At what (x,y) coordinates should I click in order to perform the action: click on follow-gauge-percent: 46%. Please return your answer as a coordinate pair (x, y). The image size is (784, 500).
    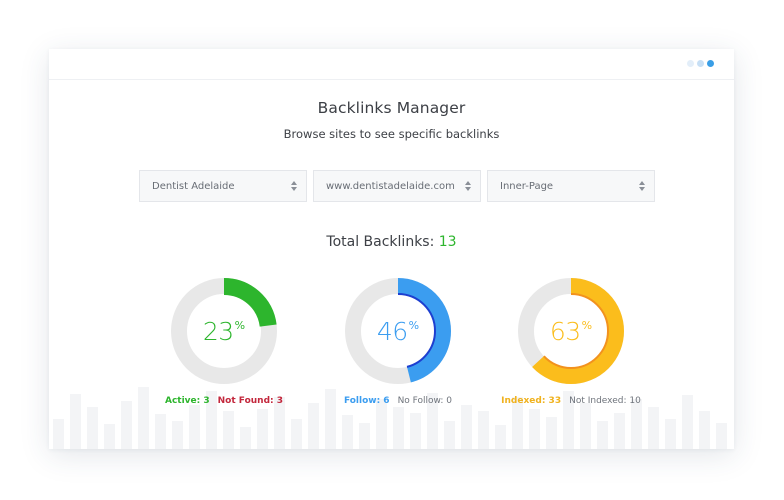
    Looking at the image, I should click on (398, 331).